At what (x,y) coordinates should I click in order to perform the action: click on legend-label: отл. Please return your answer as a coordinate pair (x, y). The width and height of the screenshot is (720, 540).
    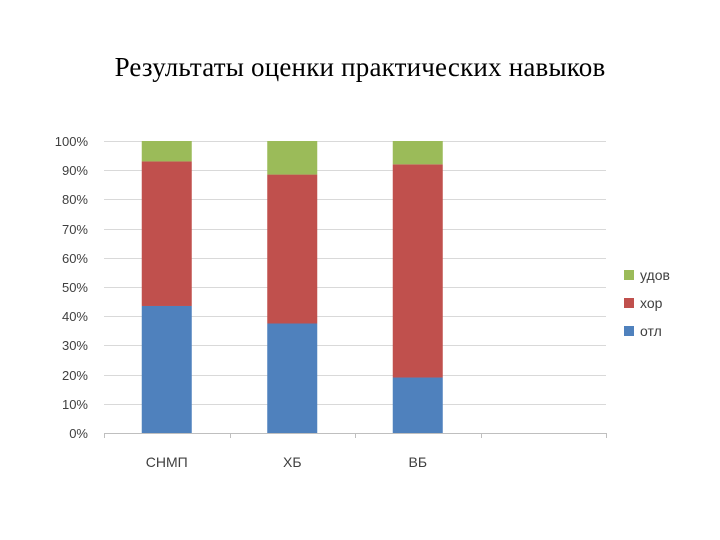
    Looking at the image, I should click on (651, 331).